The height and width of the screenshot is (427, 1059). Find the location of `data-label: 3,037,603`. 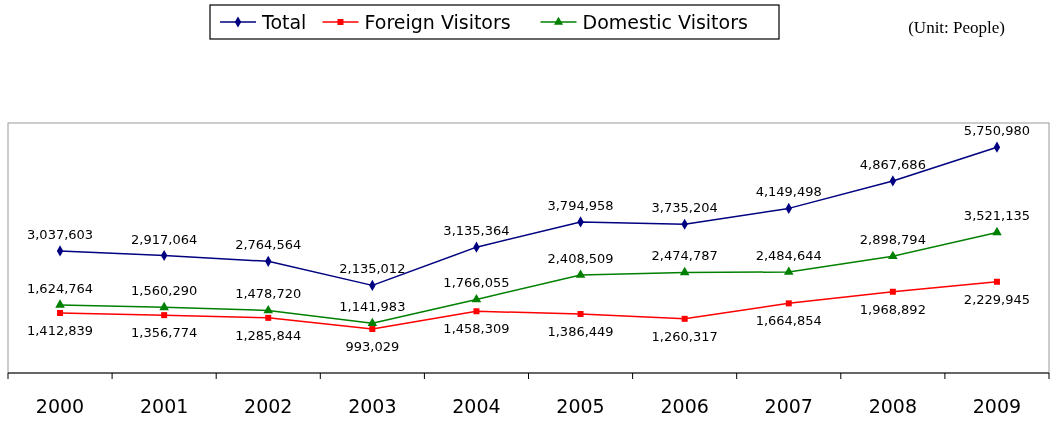

data-label: 3,037,603 is located at coordinates (60, 234).